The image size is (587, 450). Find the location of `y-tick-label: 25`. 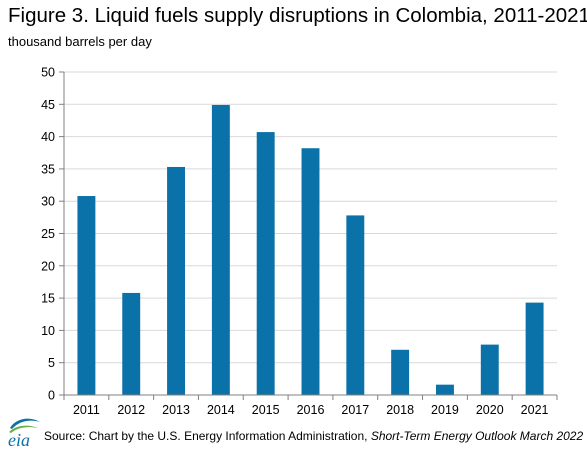

y-tick-label: 25 is located at coordinates (48, 234).